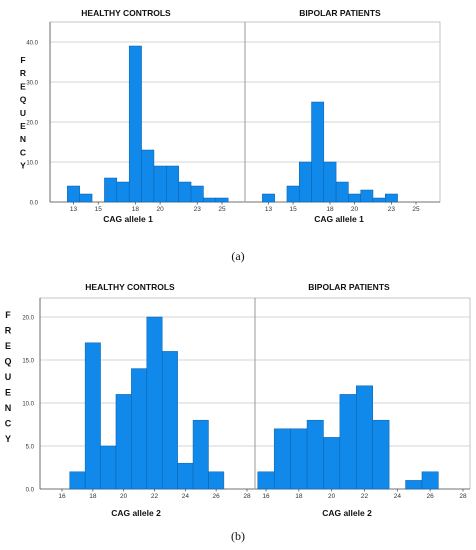  Describe the element at coordinates (30, 448) in the screenshot. I see `y-tick-label: 5.0` at that location.